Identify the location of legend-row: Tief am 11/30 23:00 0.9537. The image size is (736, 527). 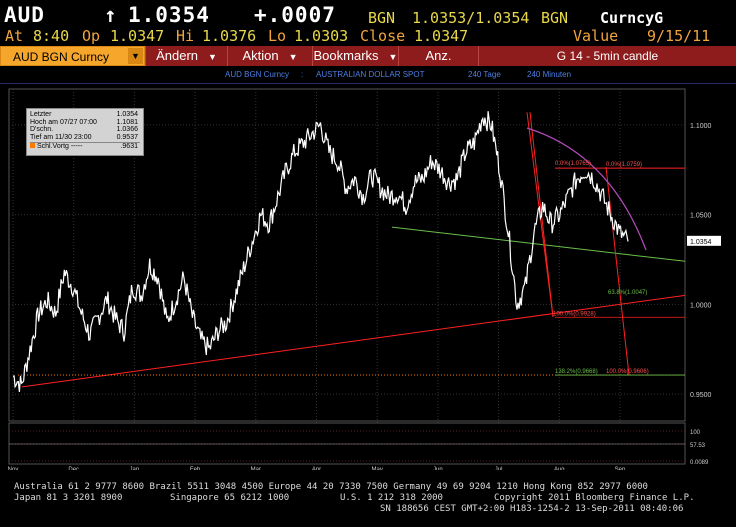
(84, 137).